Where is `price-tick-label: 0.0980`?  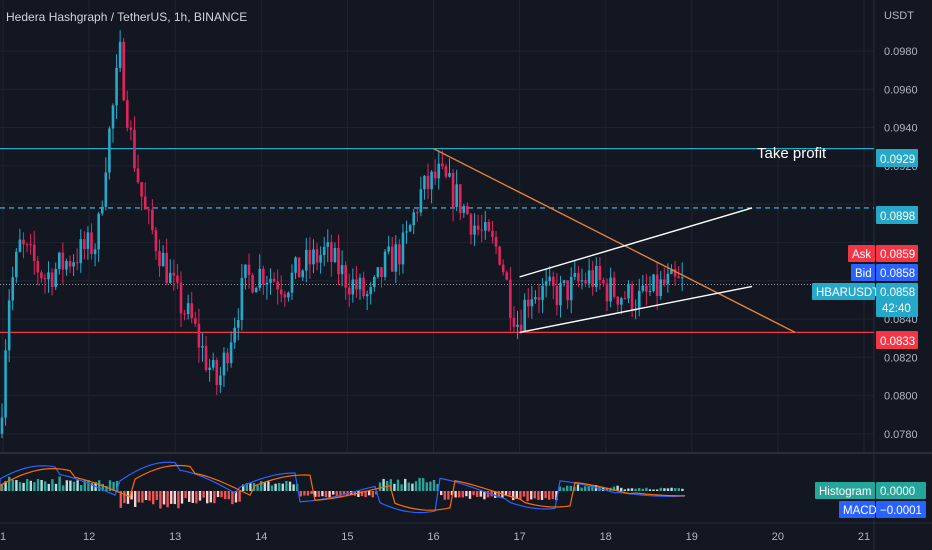 price-tick-label: 0.0980 is located at coordinates (901, 52).